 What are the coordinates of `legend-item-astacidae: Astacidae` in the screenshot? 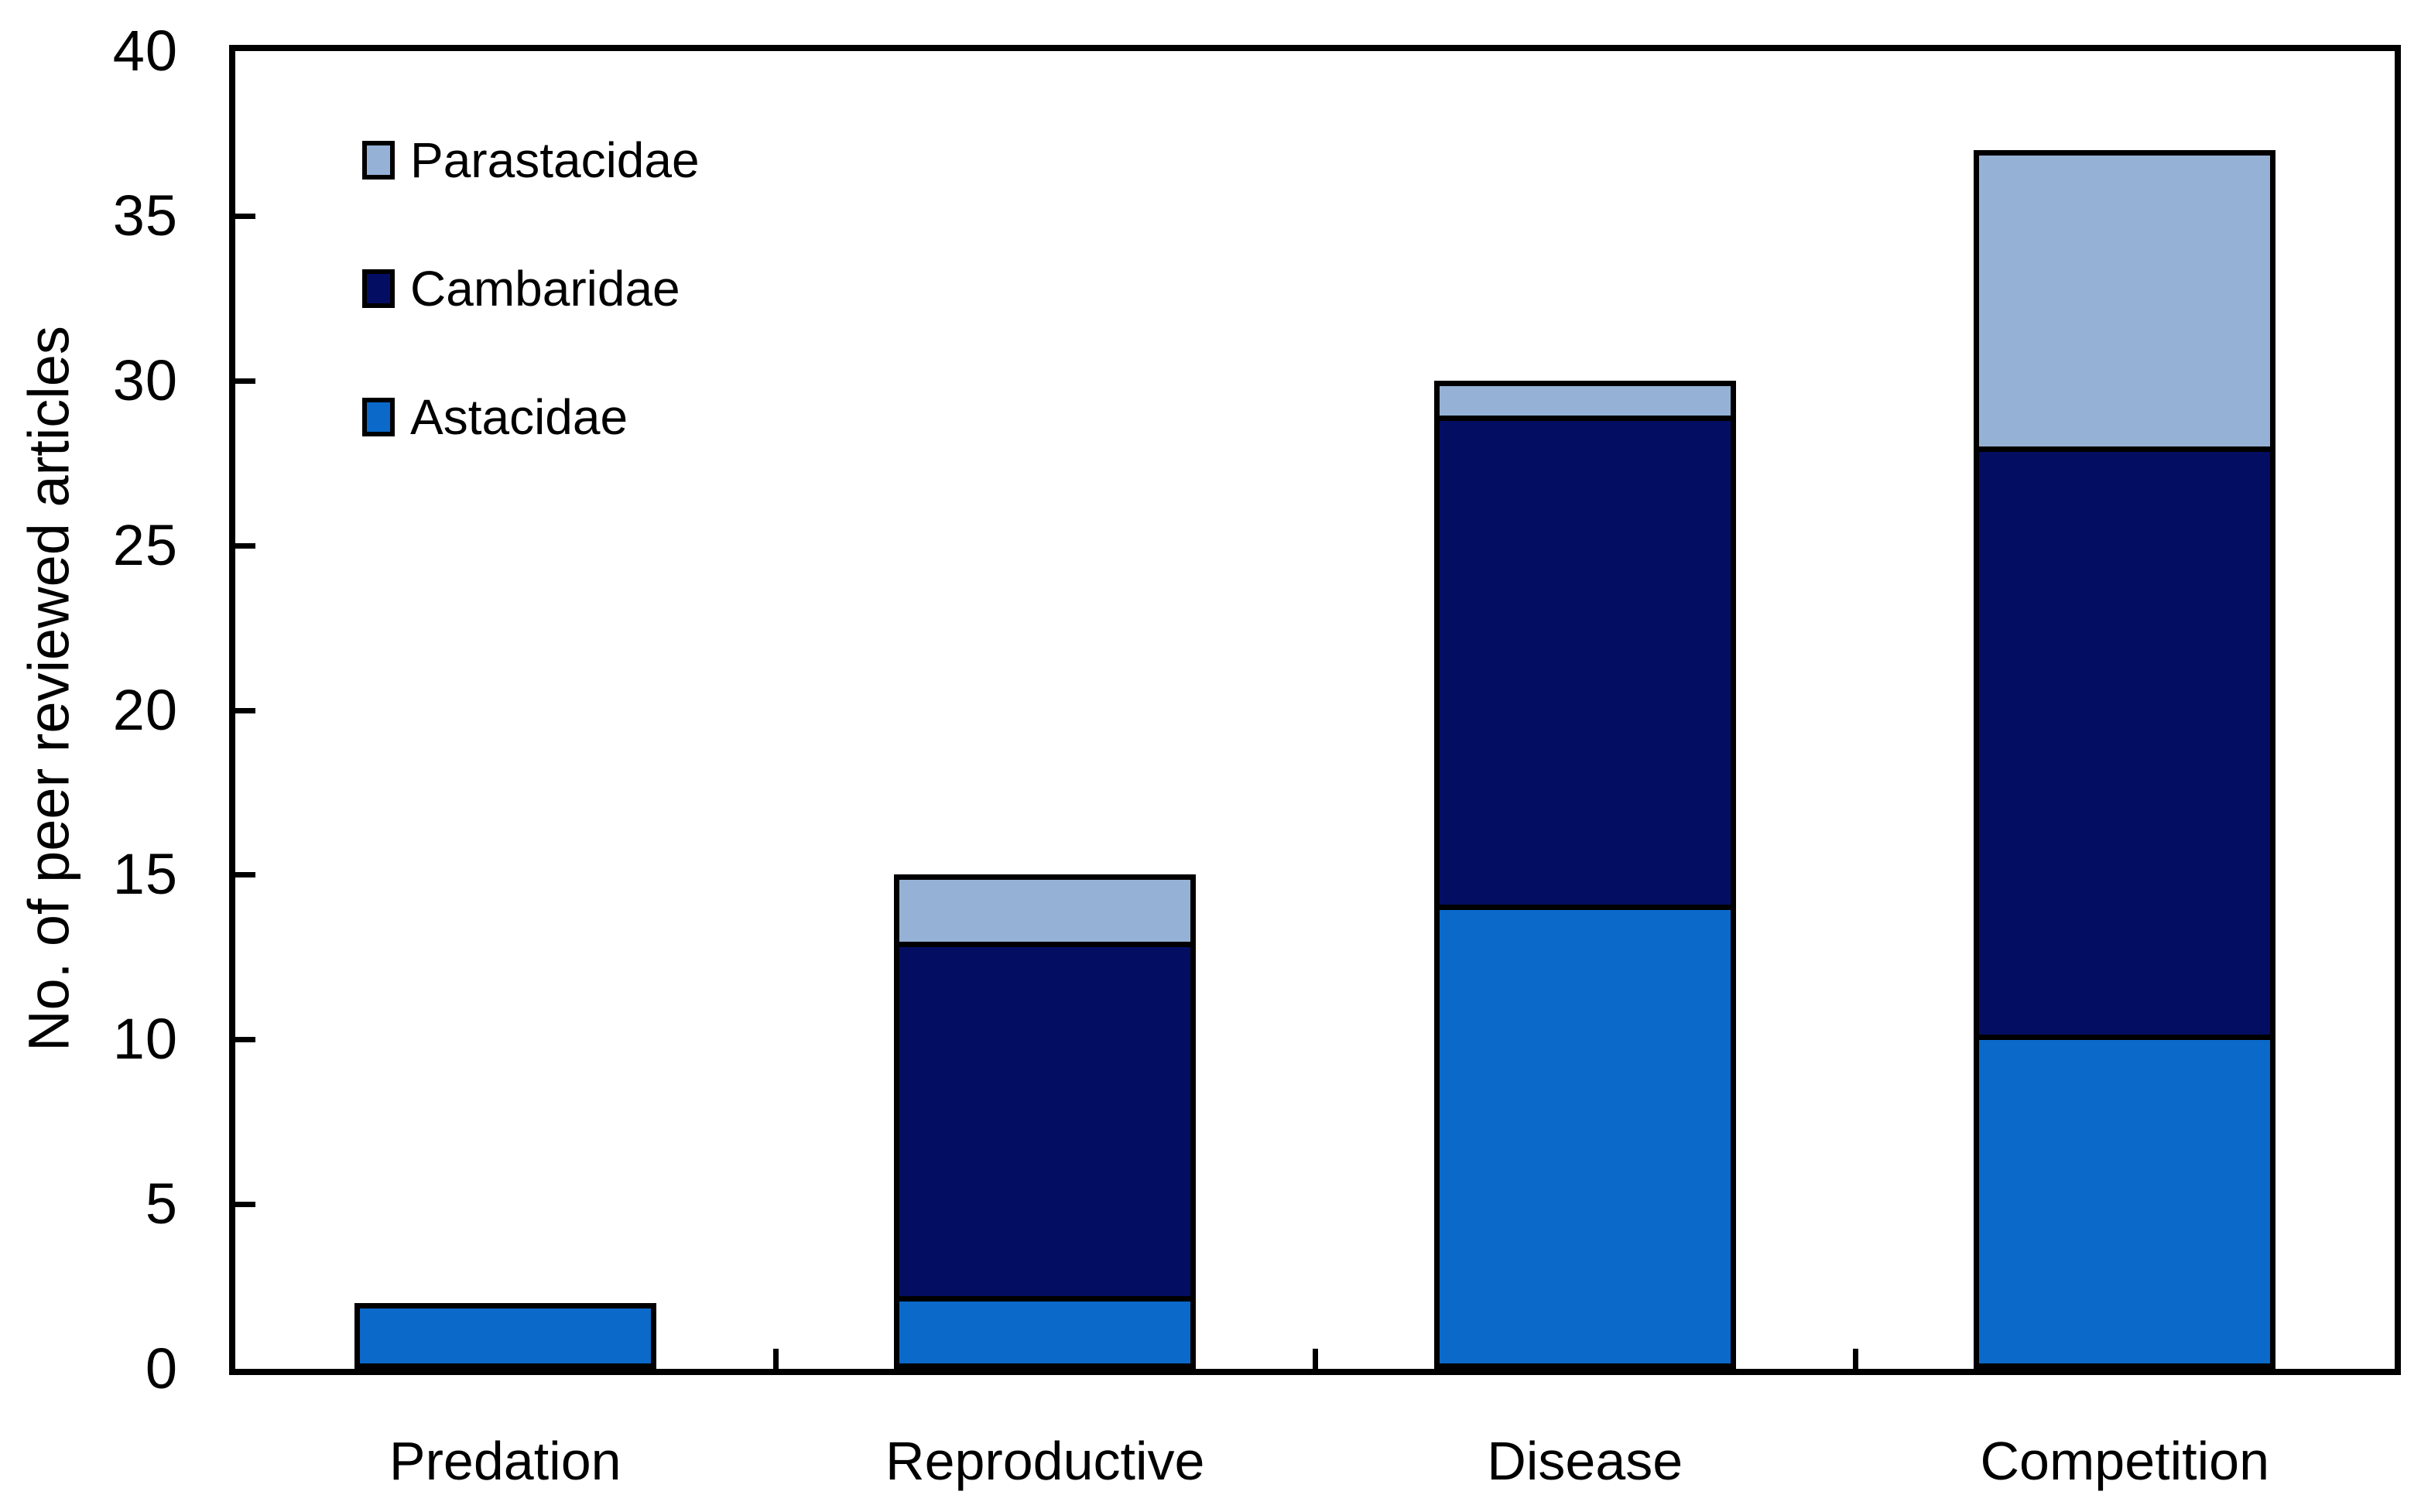 It's located at (495, 417).